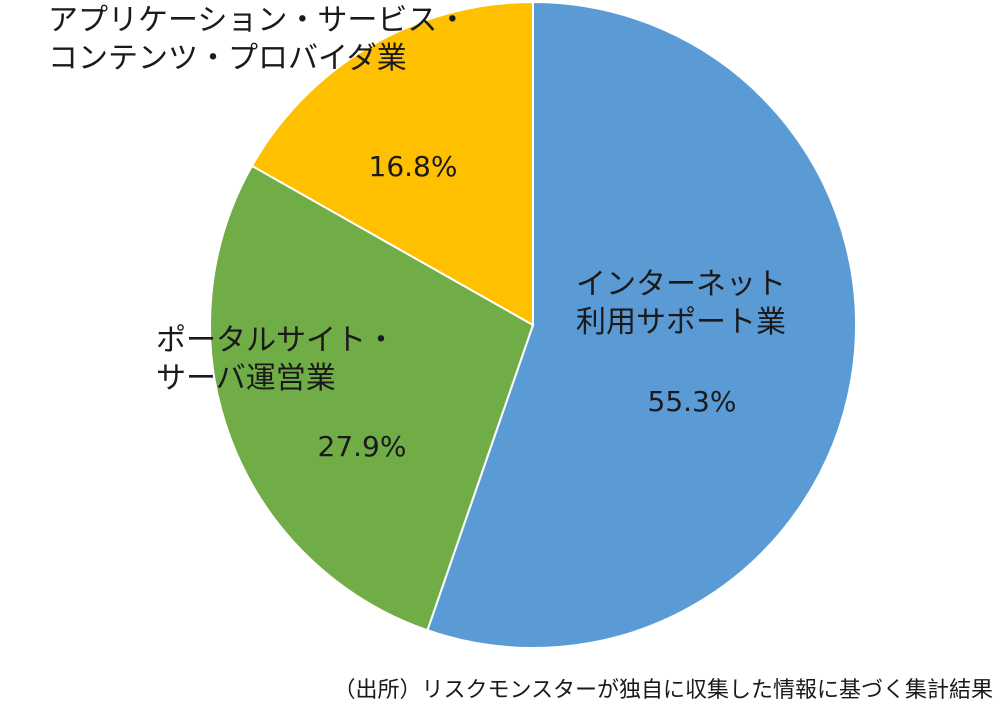 The image size is (1001, 711). Describe the element at coordinates (692, 401) in the screenshot. I see `slice-value-internet-support: 55.3%` at that location.